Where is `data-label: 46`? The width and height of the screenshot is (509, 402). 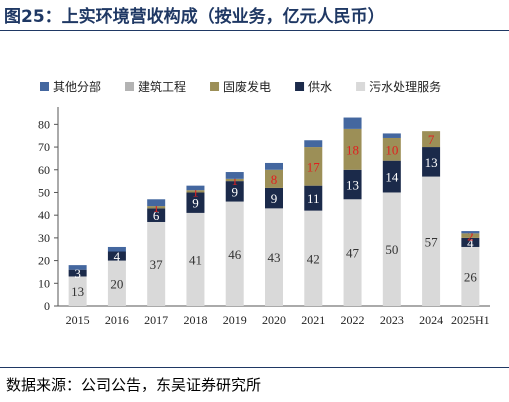
data-label: 46 is located at coordinates (235, 254).